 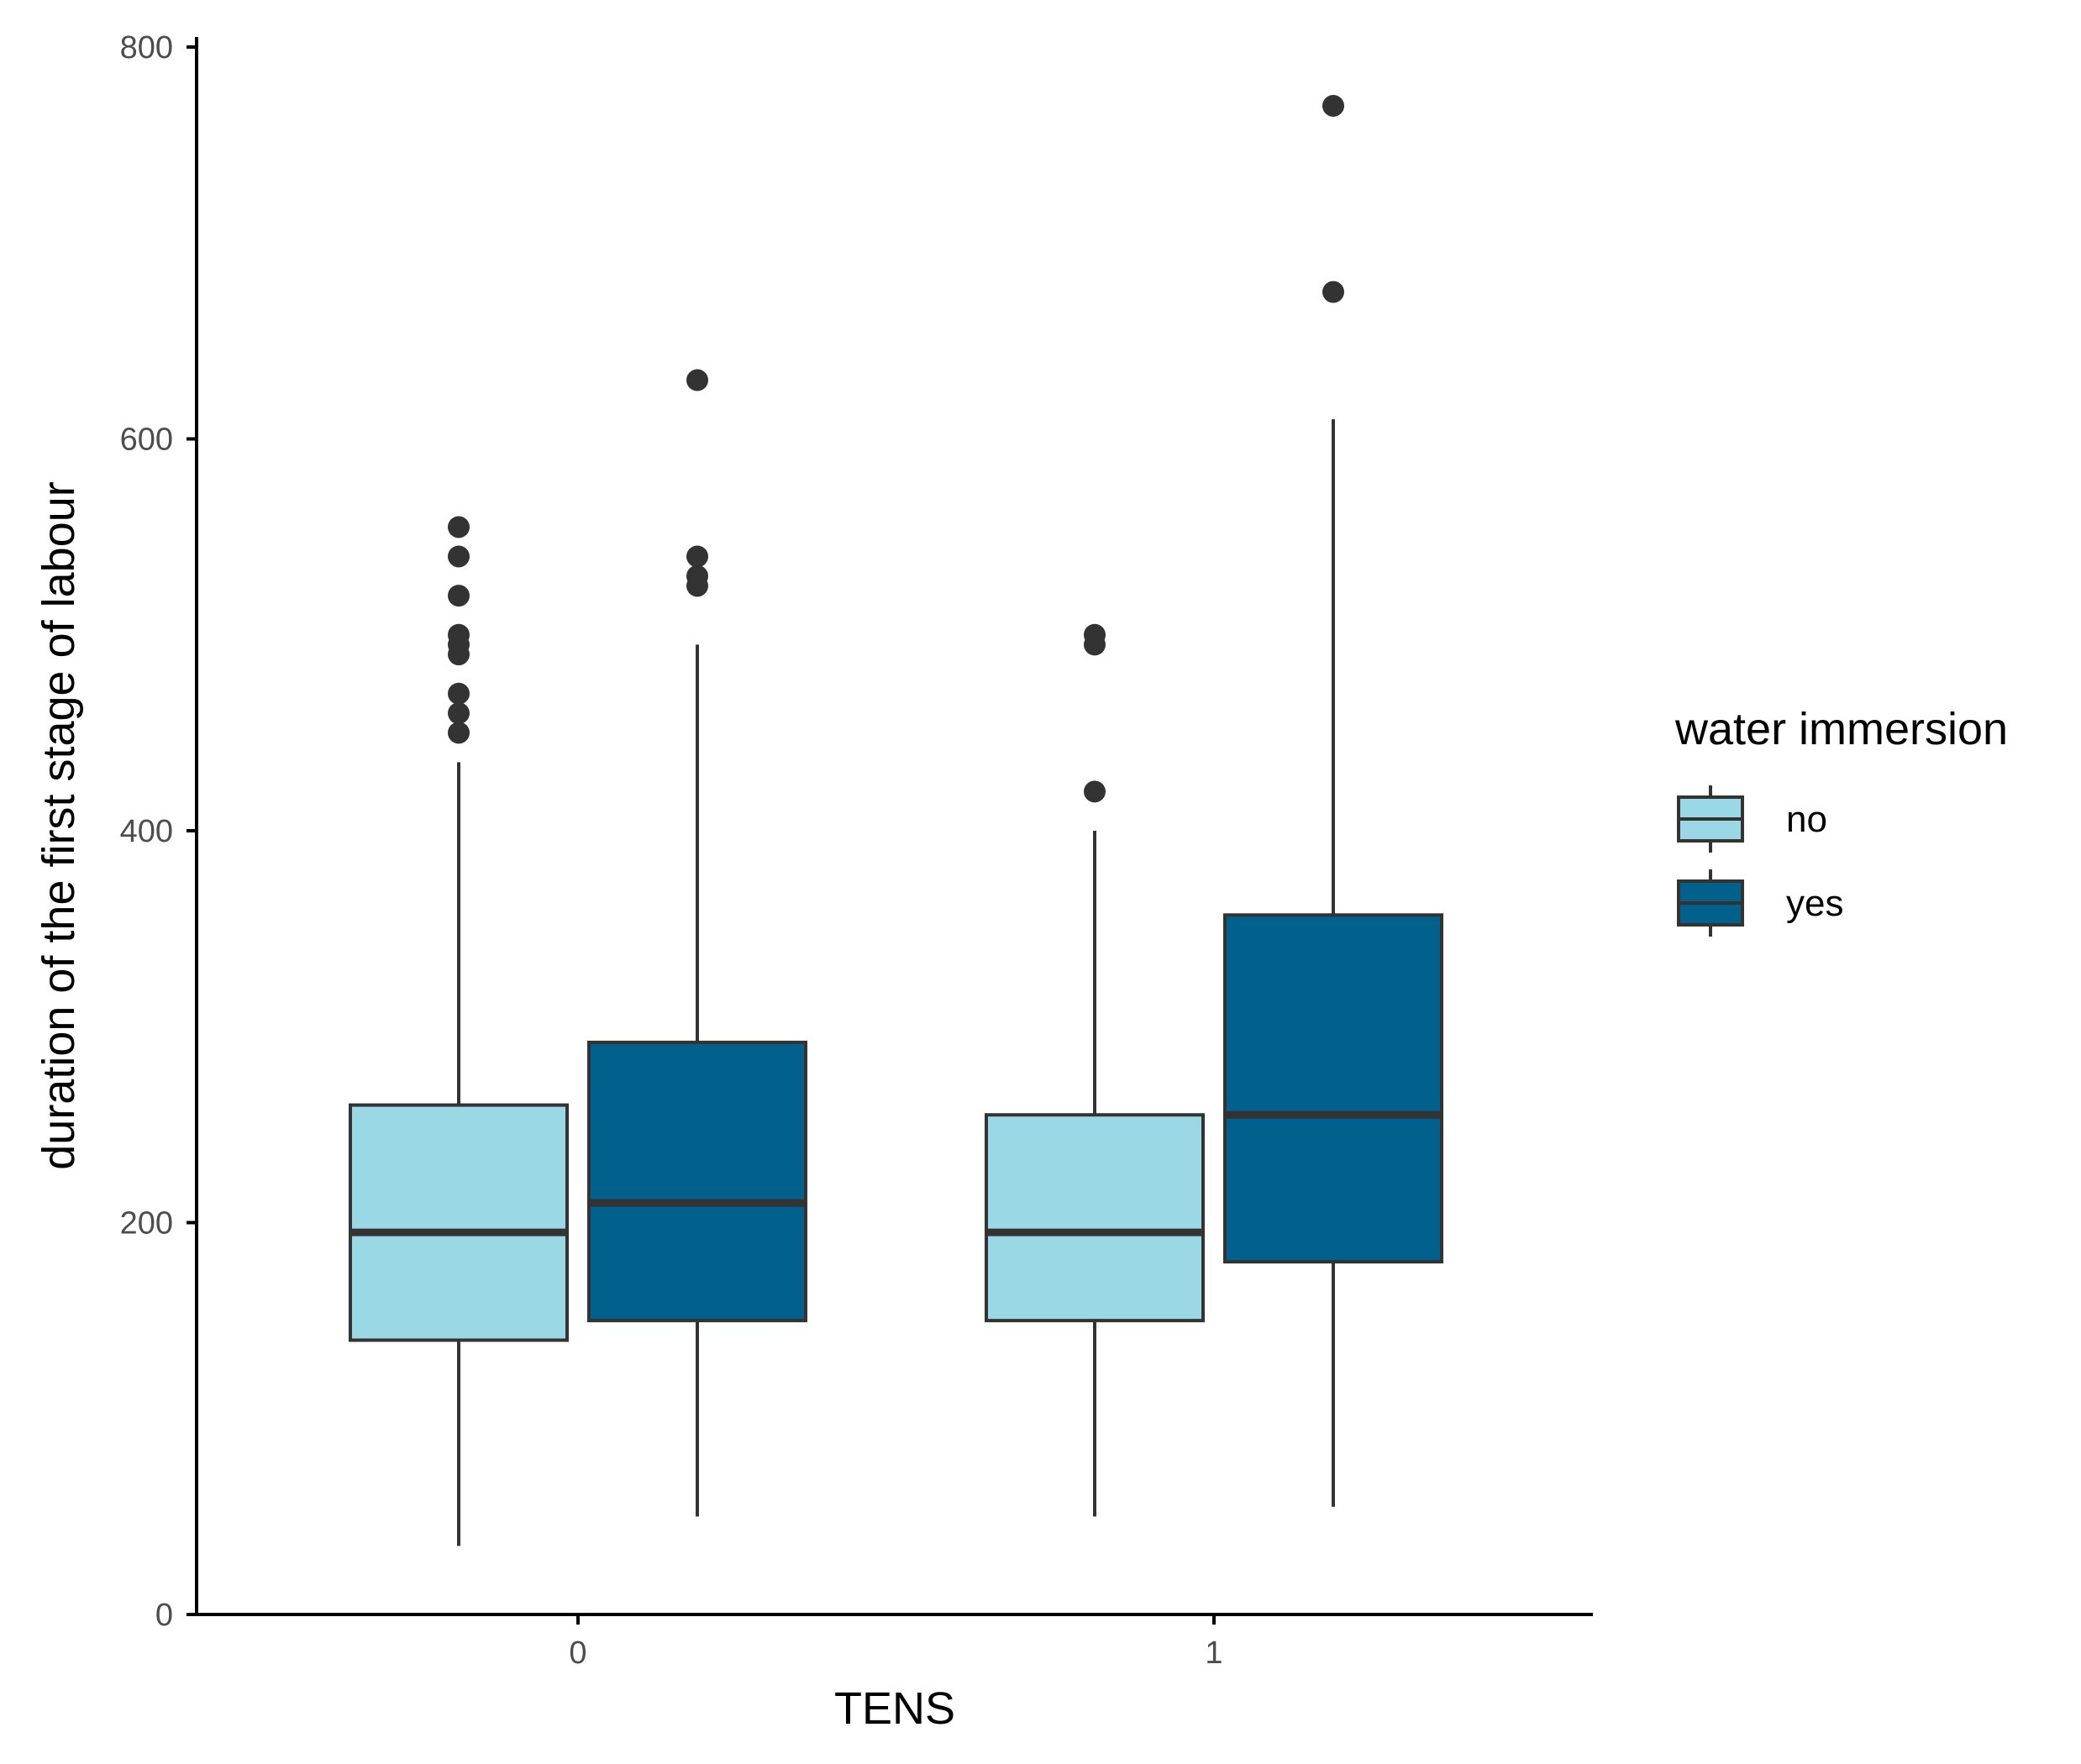 I want to click on legend-label: no, so click(x=1806, y=819).